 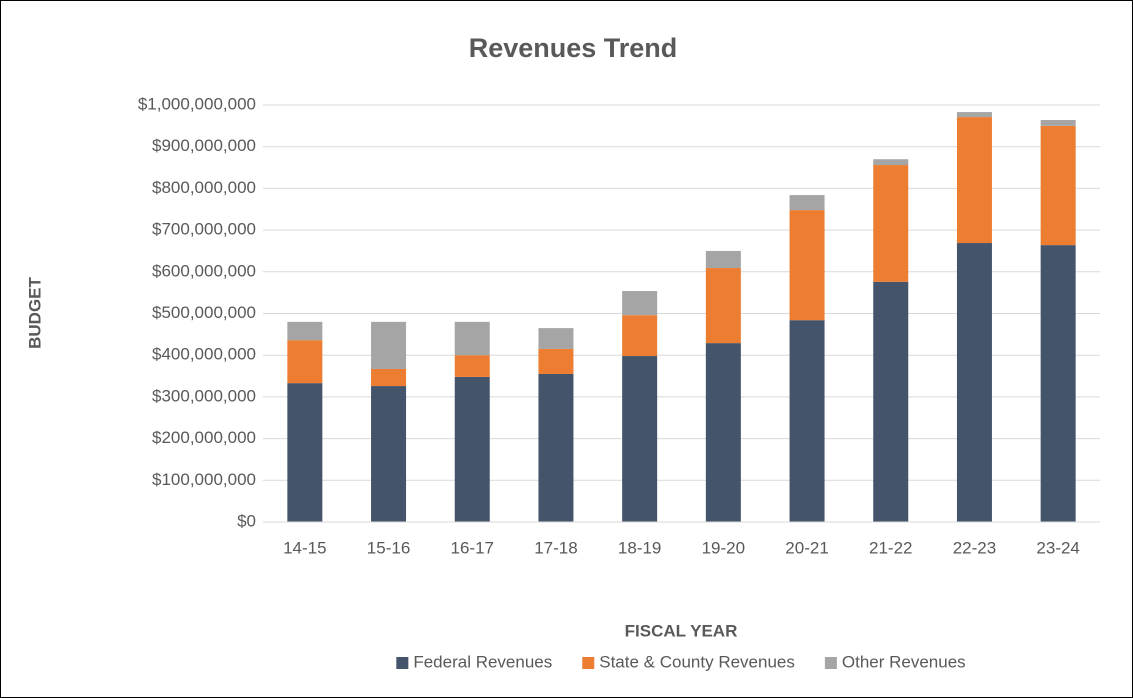 What do you see at coordinates (204, 395) in the screenshot?
I see `y-tick-label: $300,000,000` at bounding box center [204, 395].